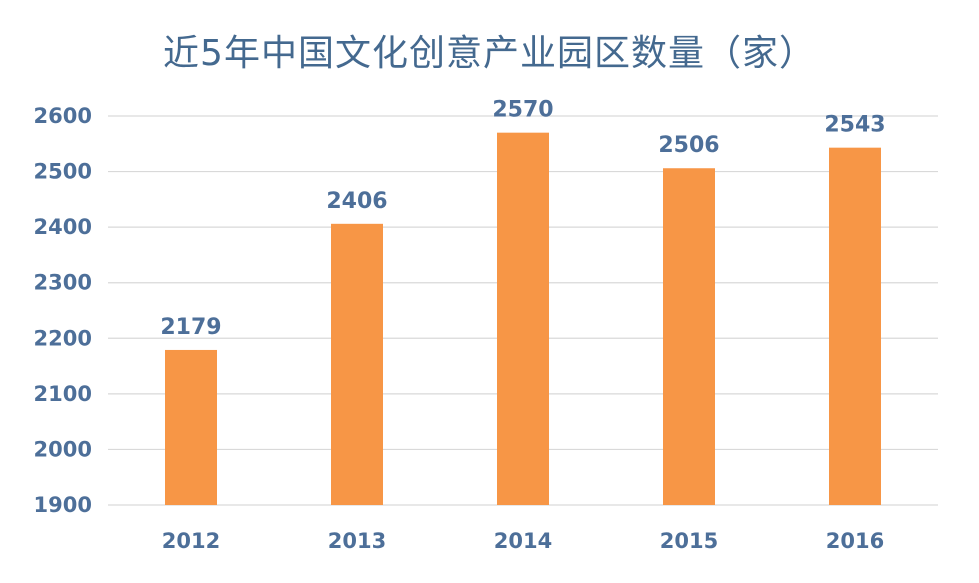 This screenshot has width=979, height=583. What do you see at coordinates (357, 541) in the screenshot?
I see `x-tick-label: 2013` at bounding box center [357, 541].